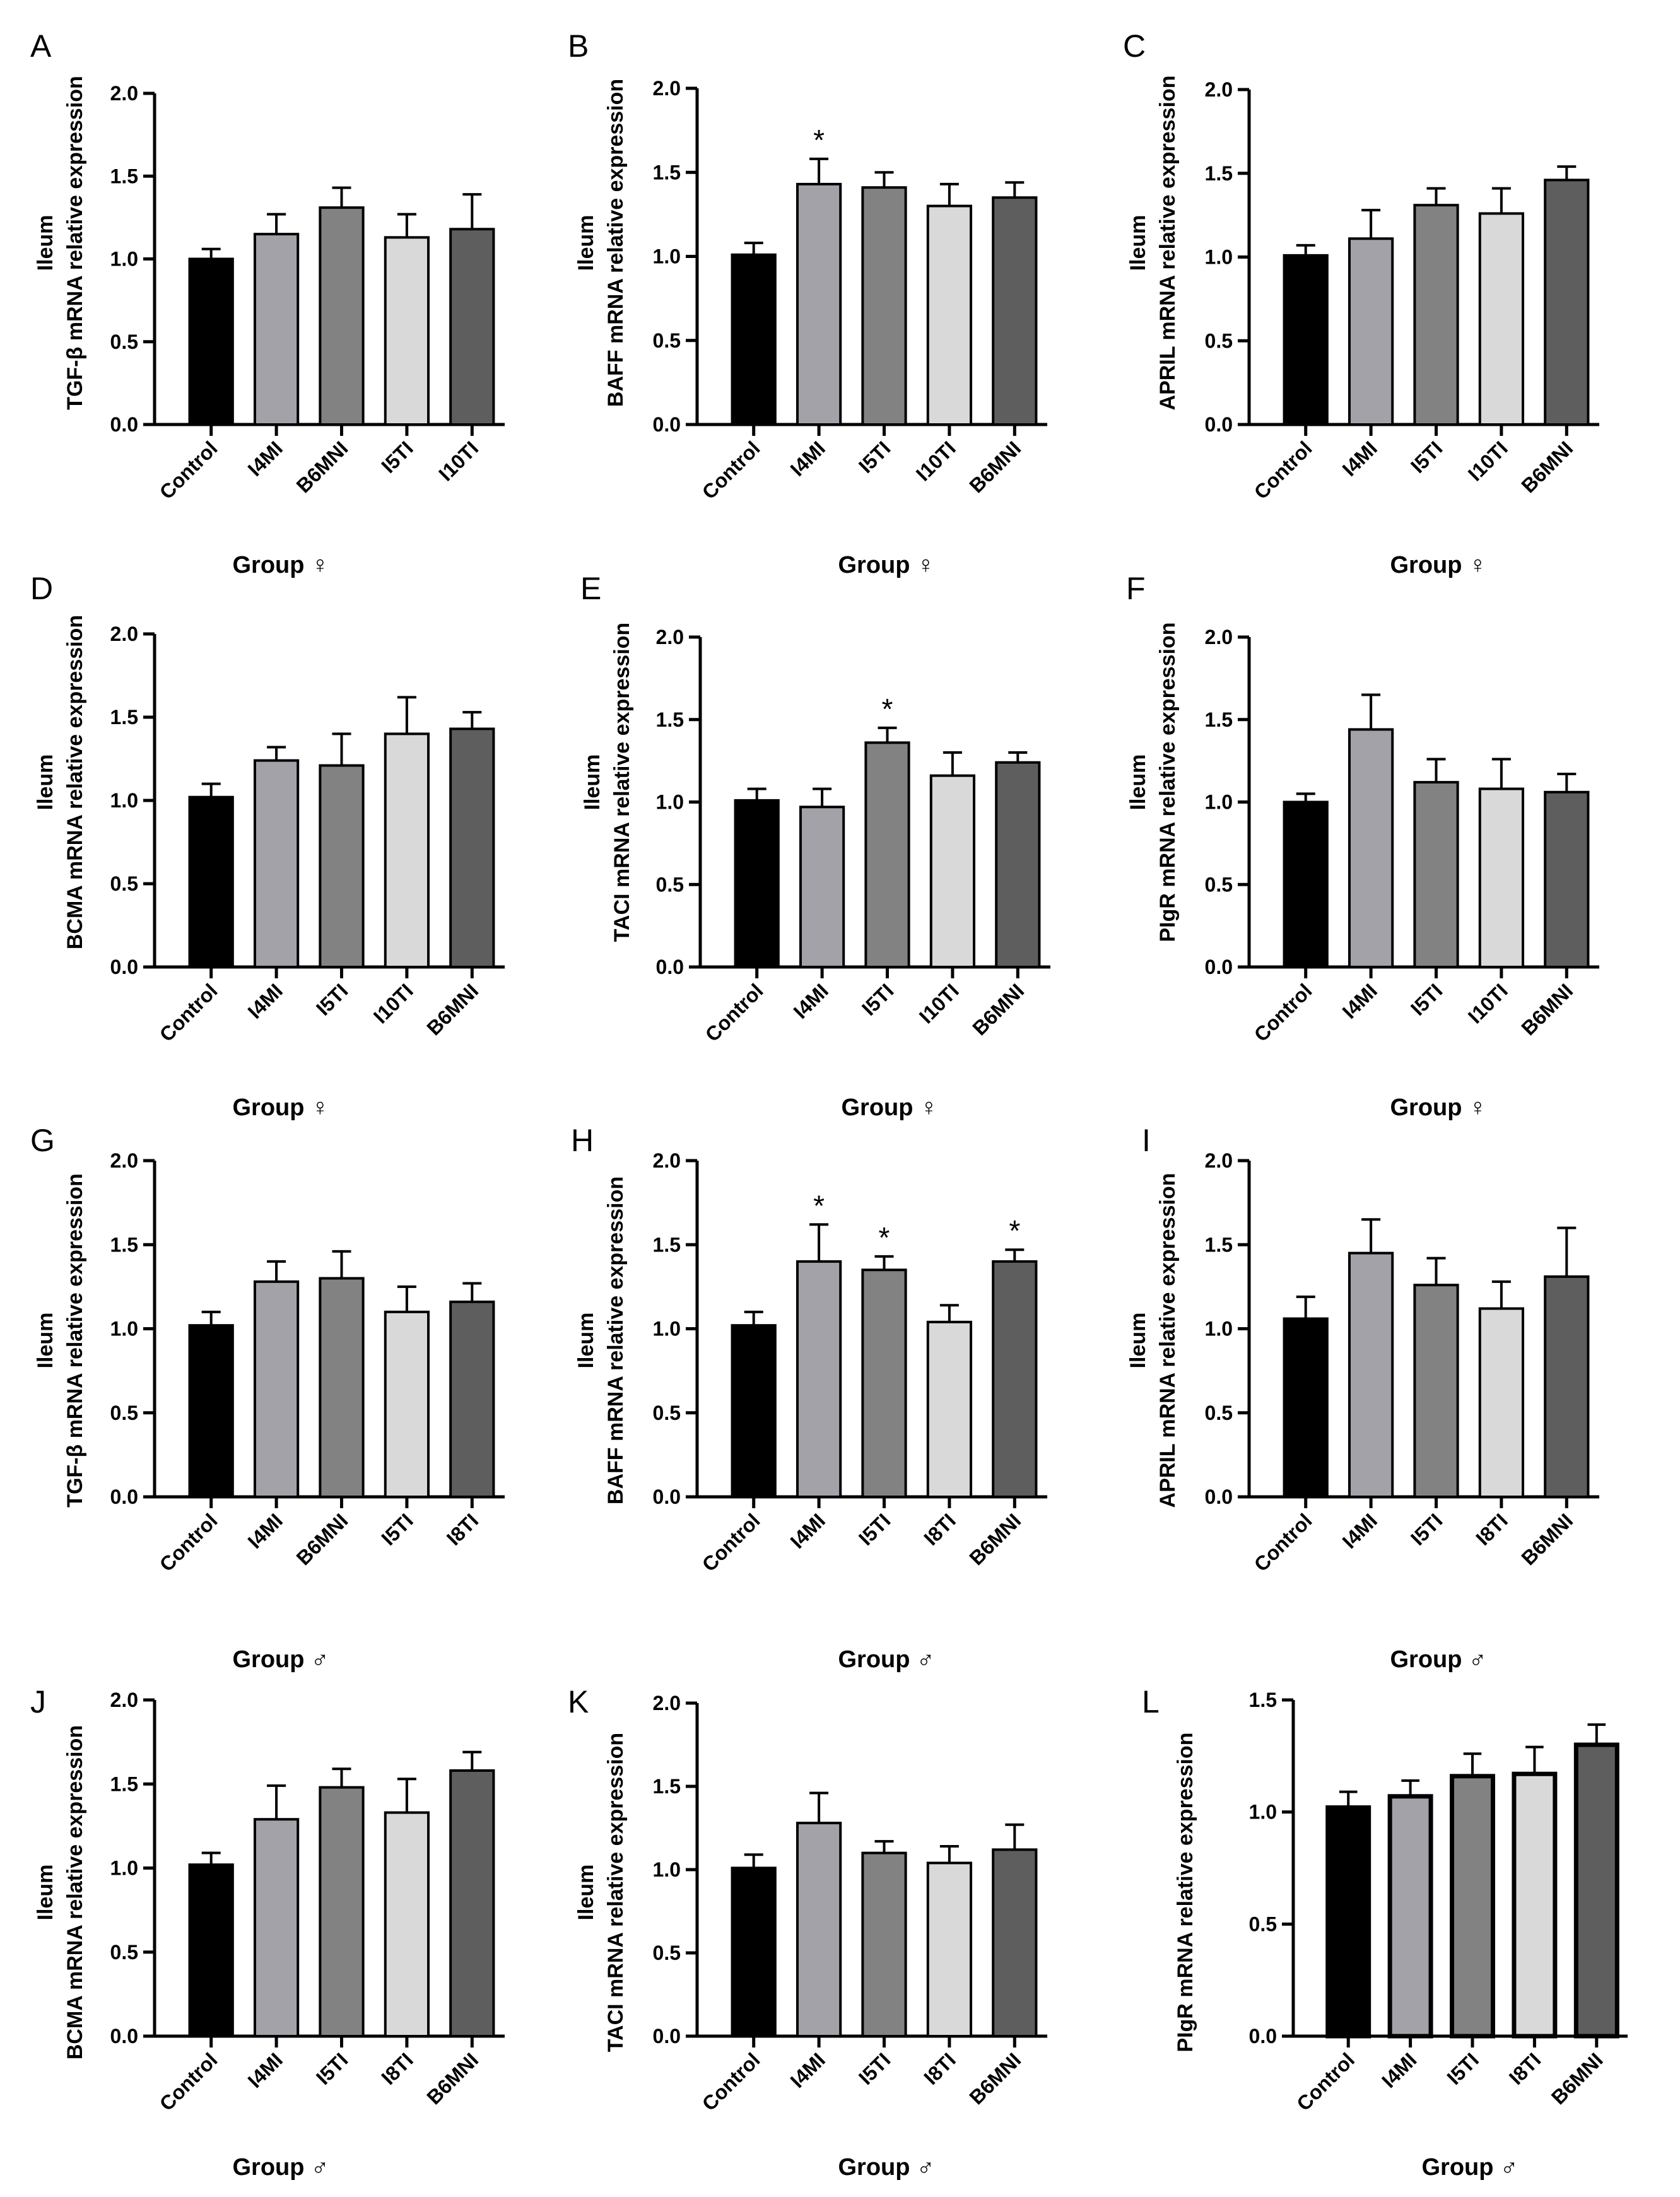 This screenshot has width=1680, height=2197. I want to click on bar-chart-L: 0.0 0.5 1.0 1.5 Control I4MI I5TI I8TI B6MNI, so click(1438, 1902).